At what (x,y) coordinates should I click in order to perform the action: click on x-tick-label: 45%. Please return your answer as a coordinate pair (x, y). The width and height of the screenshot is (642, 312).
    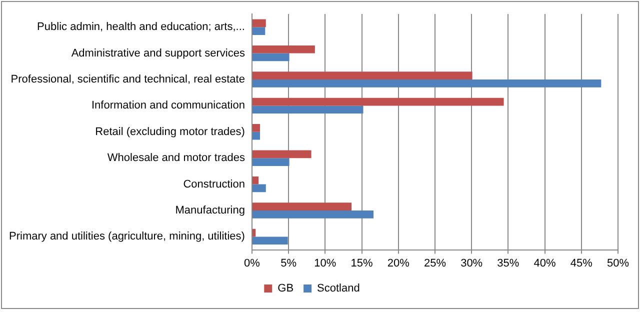
    Looking at the image, I should click on (581, 263).